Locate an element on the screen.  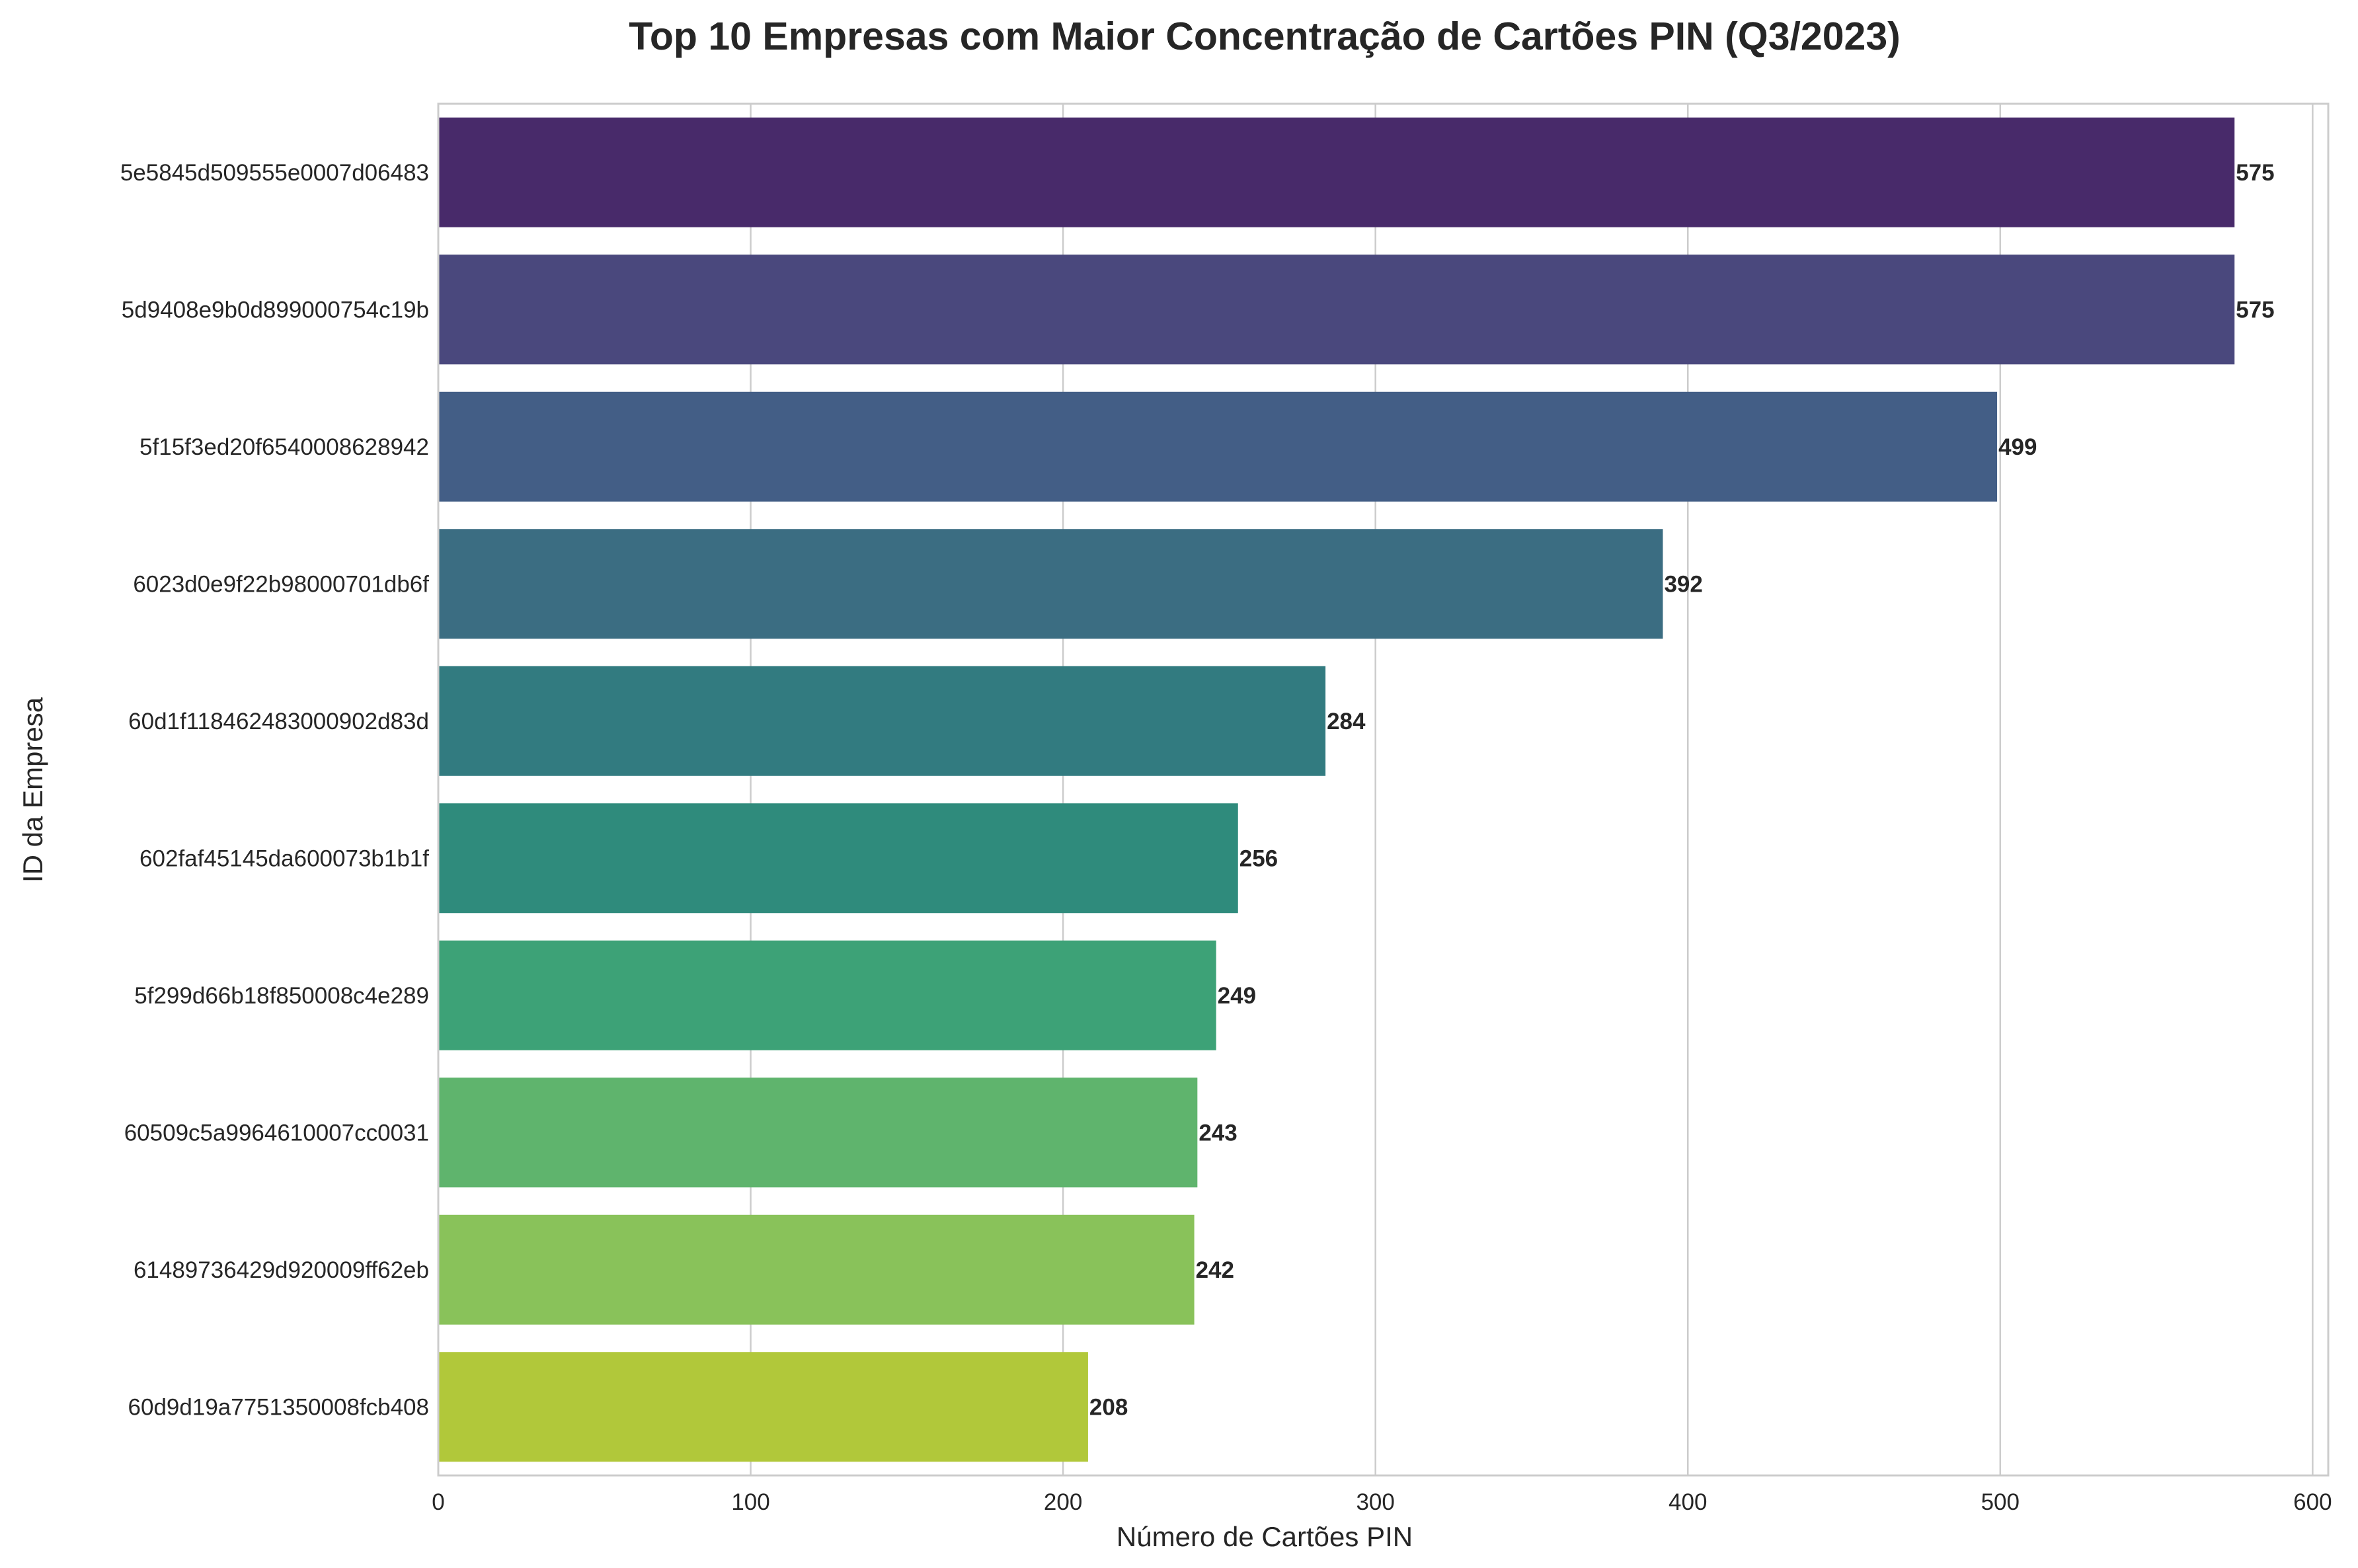
value-label: 208 is located at coordinates (1108, 1407).